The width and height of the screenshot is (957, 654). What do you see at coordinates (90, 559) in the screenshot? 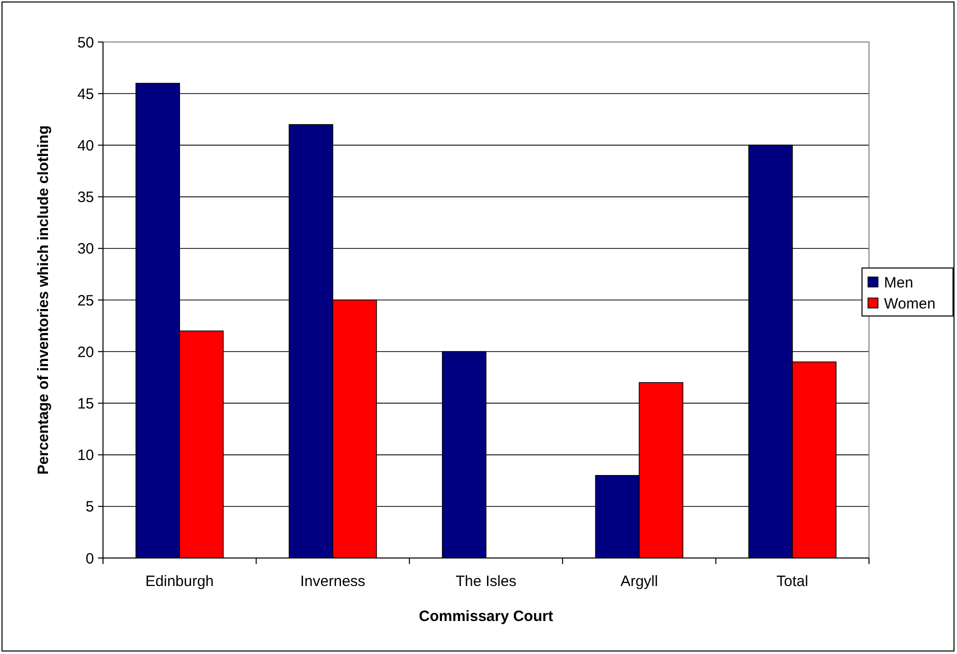
I see `y-tick-label: 0` at bounding box center [90, 559].